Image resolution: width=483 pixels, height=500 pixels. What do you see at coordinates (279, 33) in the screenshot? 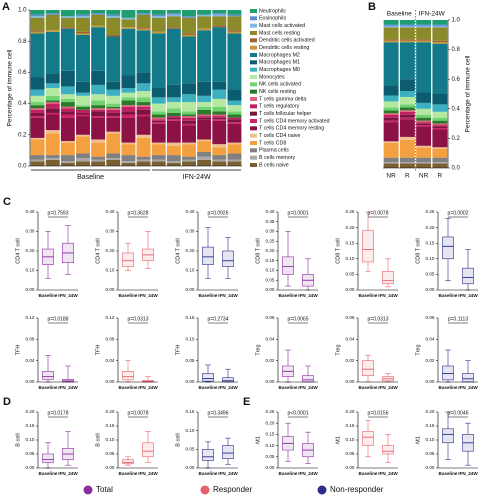
I see `legend-label: Mast cells resting` at bounding box center [279, 33].